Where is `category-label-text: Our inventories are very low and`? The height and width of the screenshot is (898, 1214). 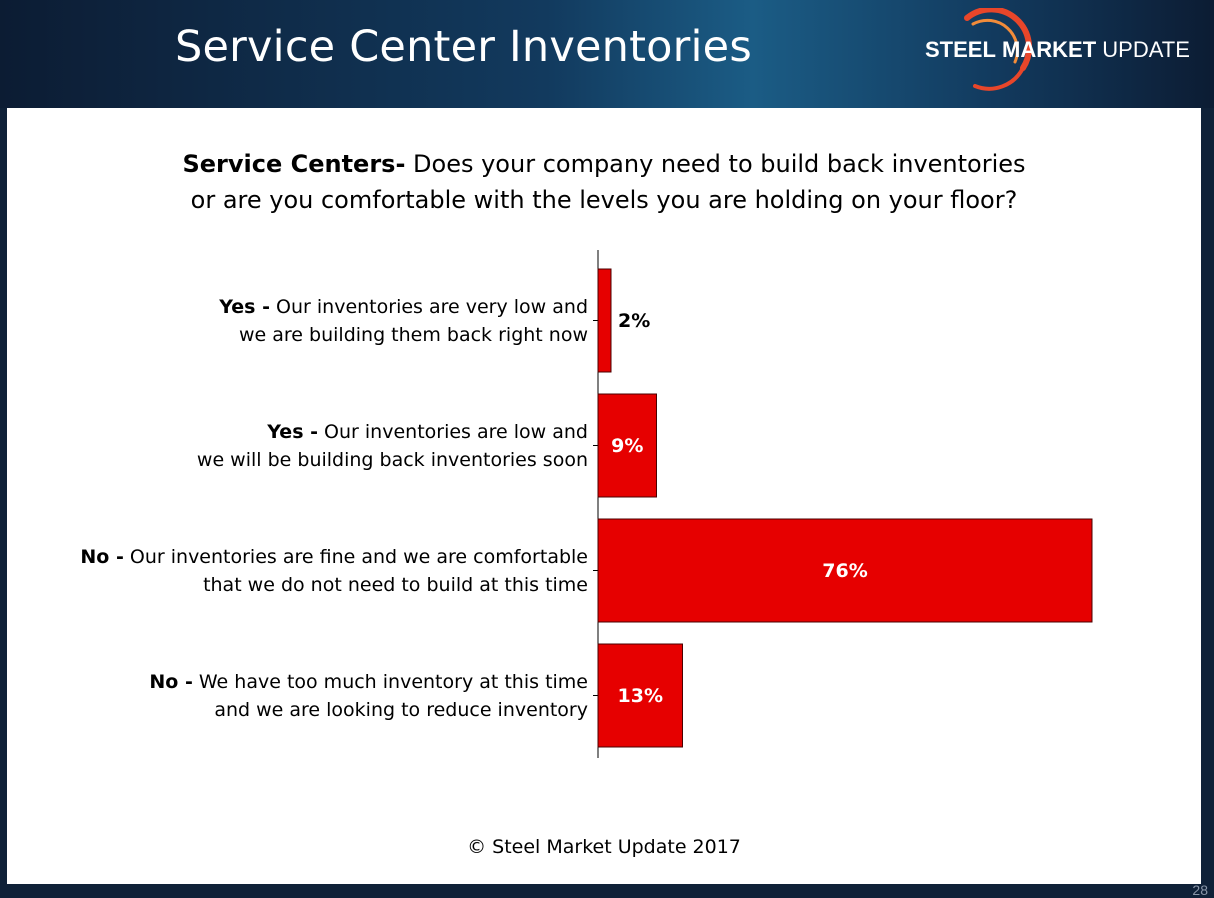 category-label-text: Our inventories are very low and is located at coordinates (429, 306).